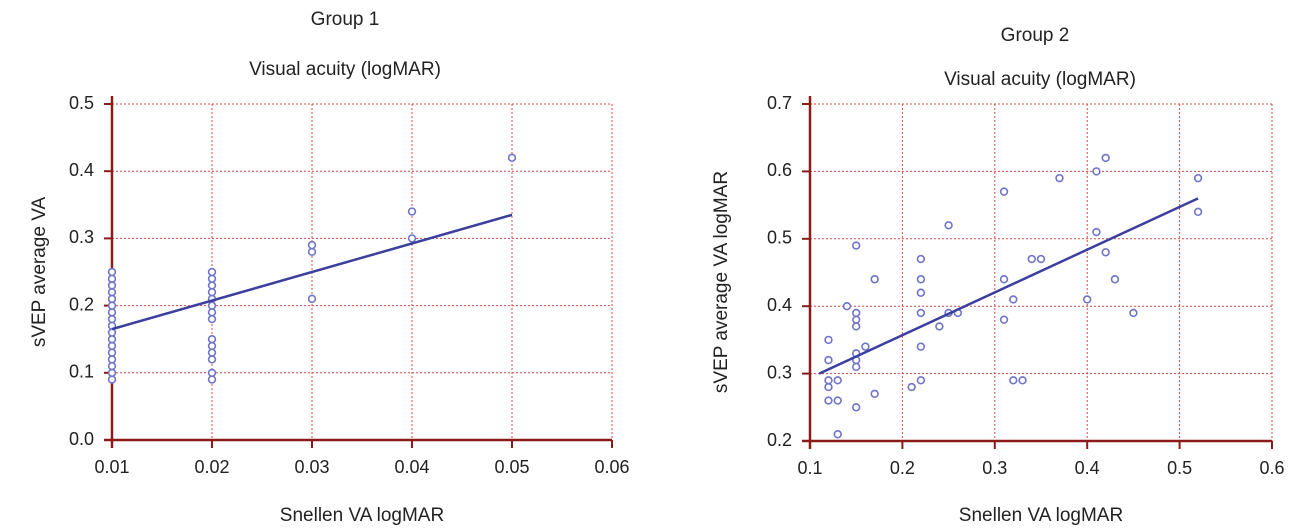 The image size is (1298, 530). Describe the element at coordinates (1035, 35) in the screenshot. I see `chart-title: Group 2` at that location.